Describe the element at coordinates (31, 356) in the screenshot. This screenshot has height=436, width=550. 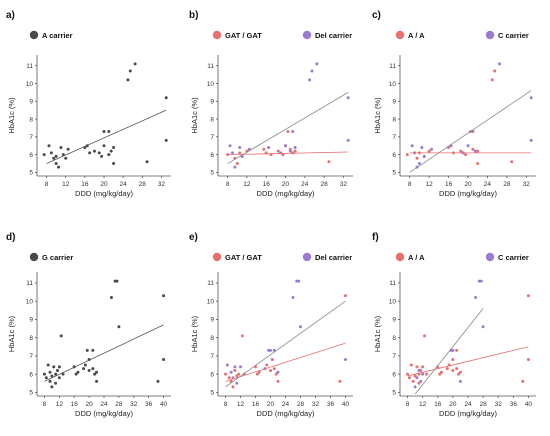
I see `y-tick-label: 7` at that location.